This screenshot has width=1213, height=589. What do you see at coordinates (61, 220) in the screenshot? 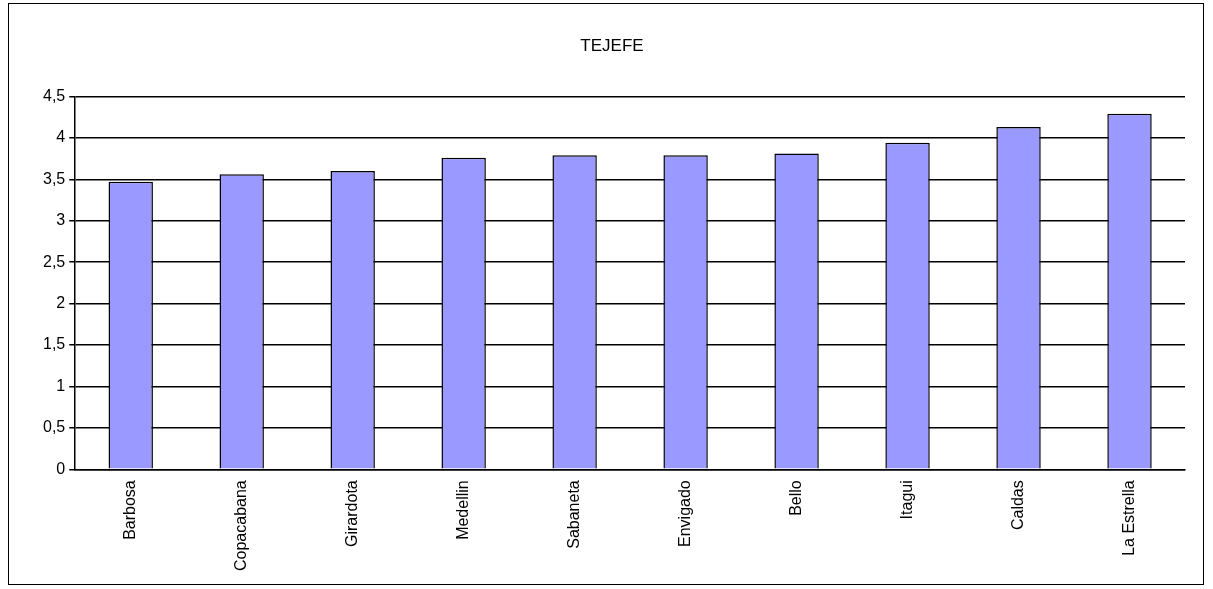
I see `y-tick-label: 3` at bounding box center [61, 220].